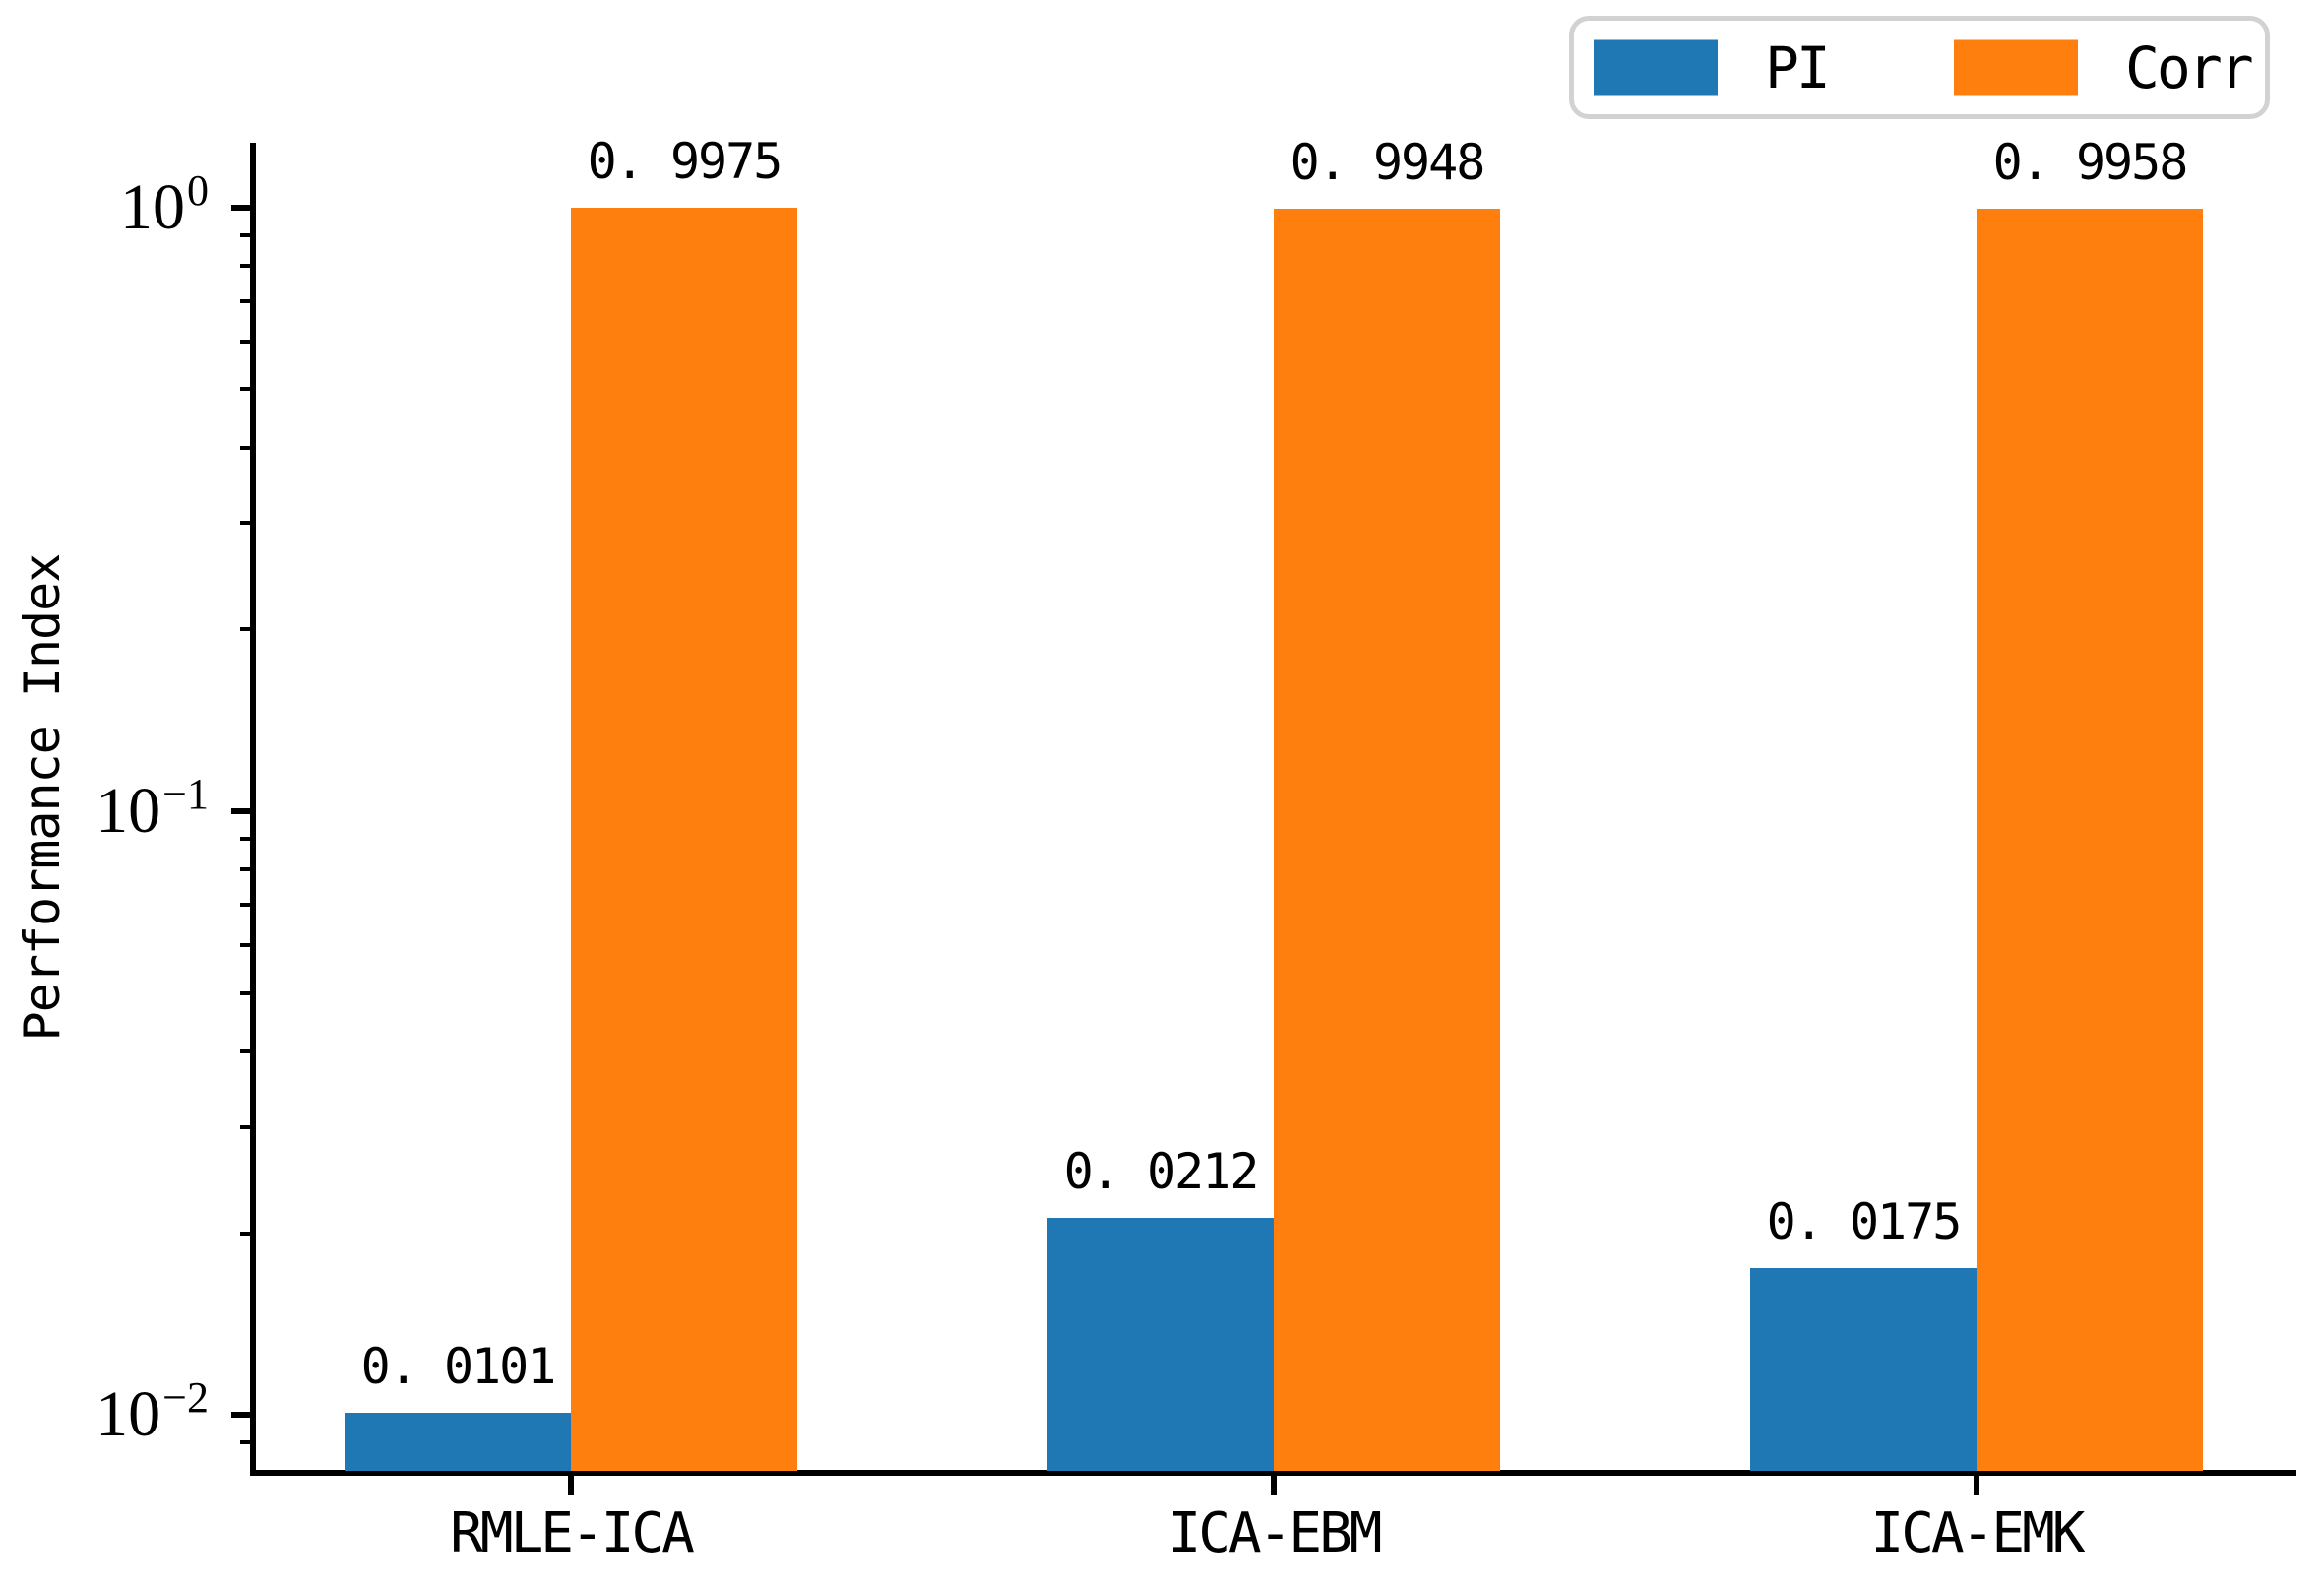 The height and width of the screenshot is (1590, 2324). What do you see at coordinates (242, 208) in the screenshot?
I see `y-major-tick-10e0` at bounding box center [242, 208].